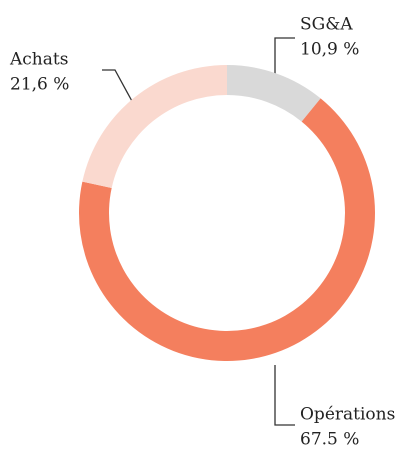  What do you see at coordinates (329, 50) in the screenshot?
I see `segment-value-label: 10,9 %` at bounding box center [329, 50].